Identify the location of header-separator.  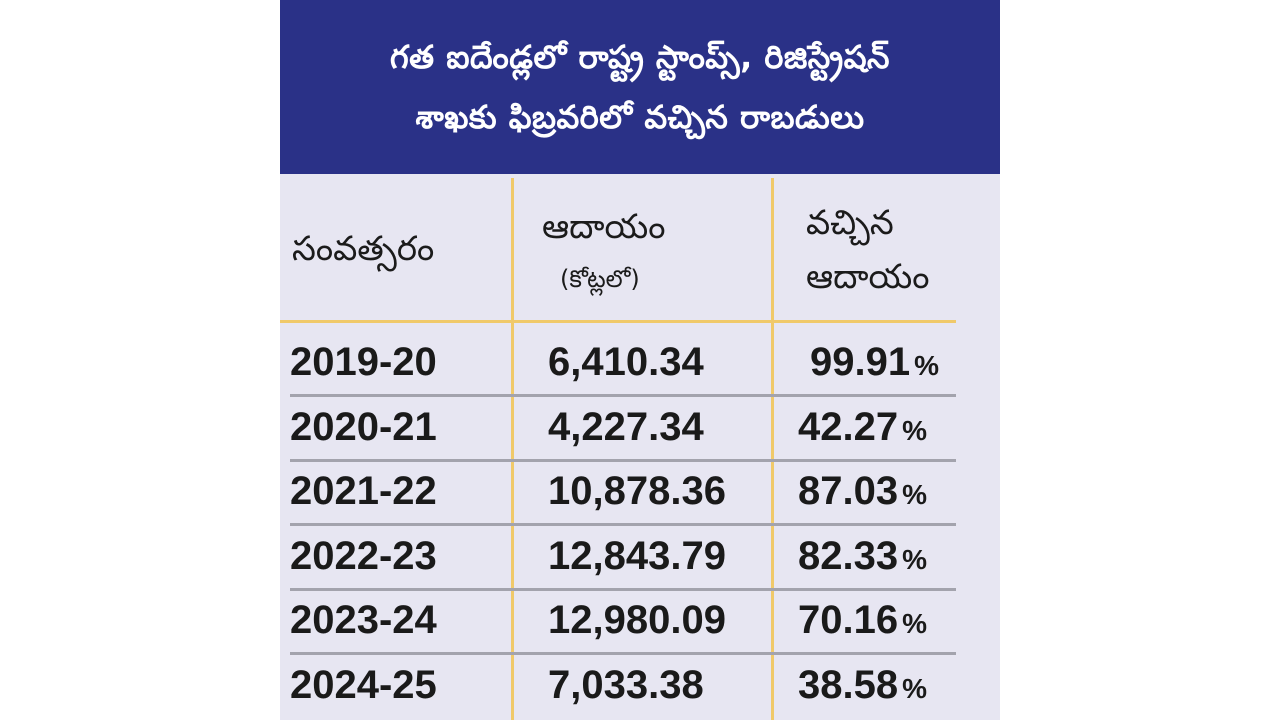
(618, 321).